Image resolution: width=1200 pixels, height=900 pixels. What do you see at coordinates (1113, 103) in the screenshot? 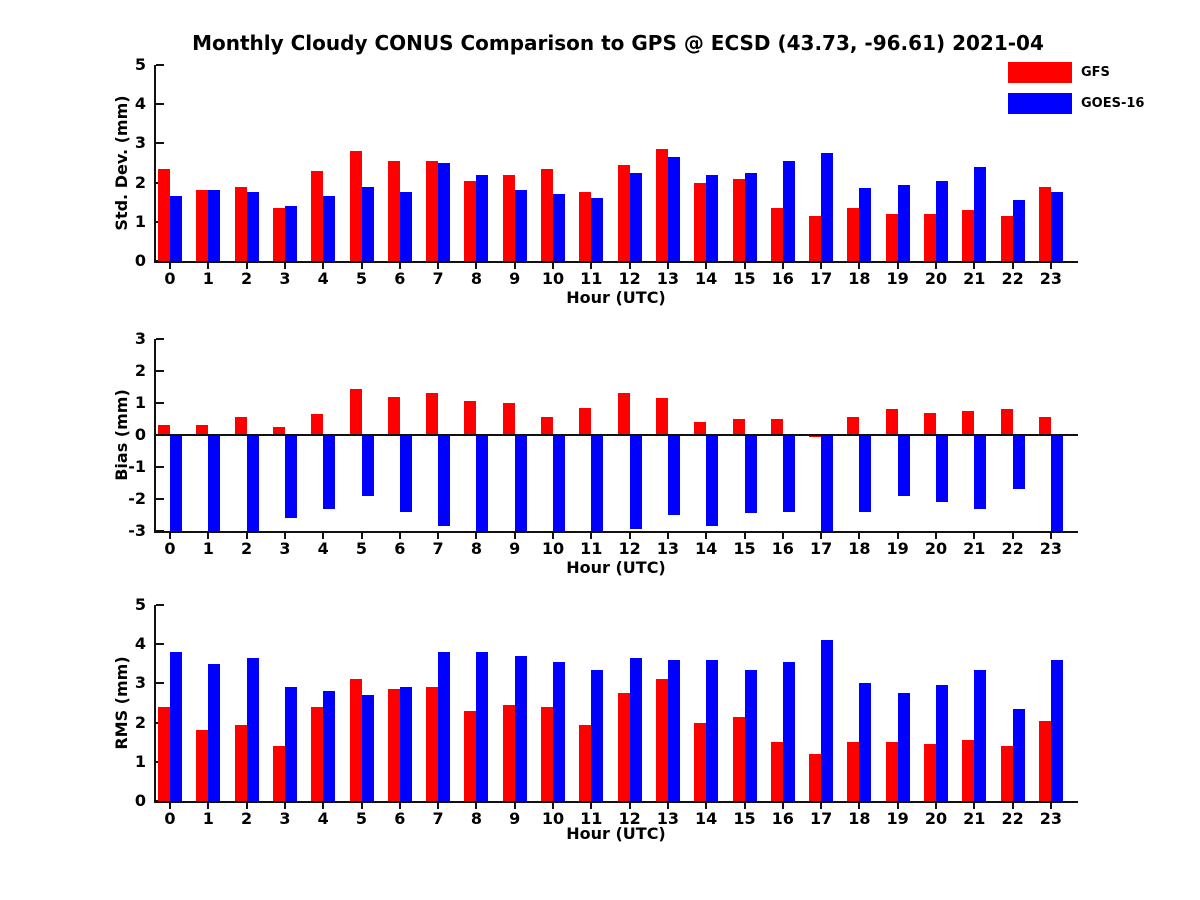
I see `legend-label-goes16: GOES-16` at bounding box center [1113, 103].